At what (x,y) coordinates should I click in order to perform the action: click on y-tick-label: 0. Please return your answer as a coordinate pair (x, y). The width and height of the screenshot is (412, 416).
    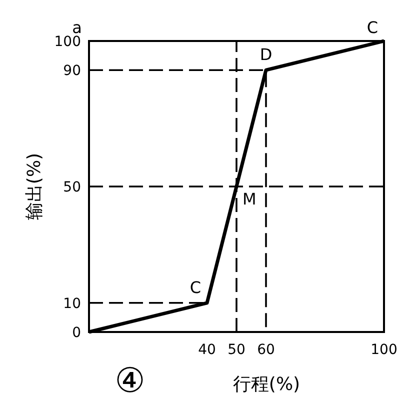
    Looking at the image, I should click on (76, 333).